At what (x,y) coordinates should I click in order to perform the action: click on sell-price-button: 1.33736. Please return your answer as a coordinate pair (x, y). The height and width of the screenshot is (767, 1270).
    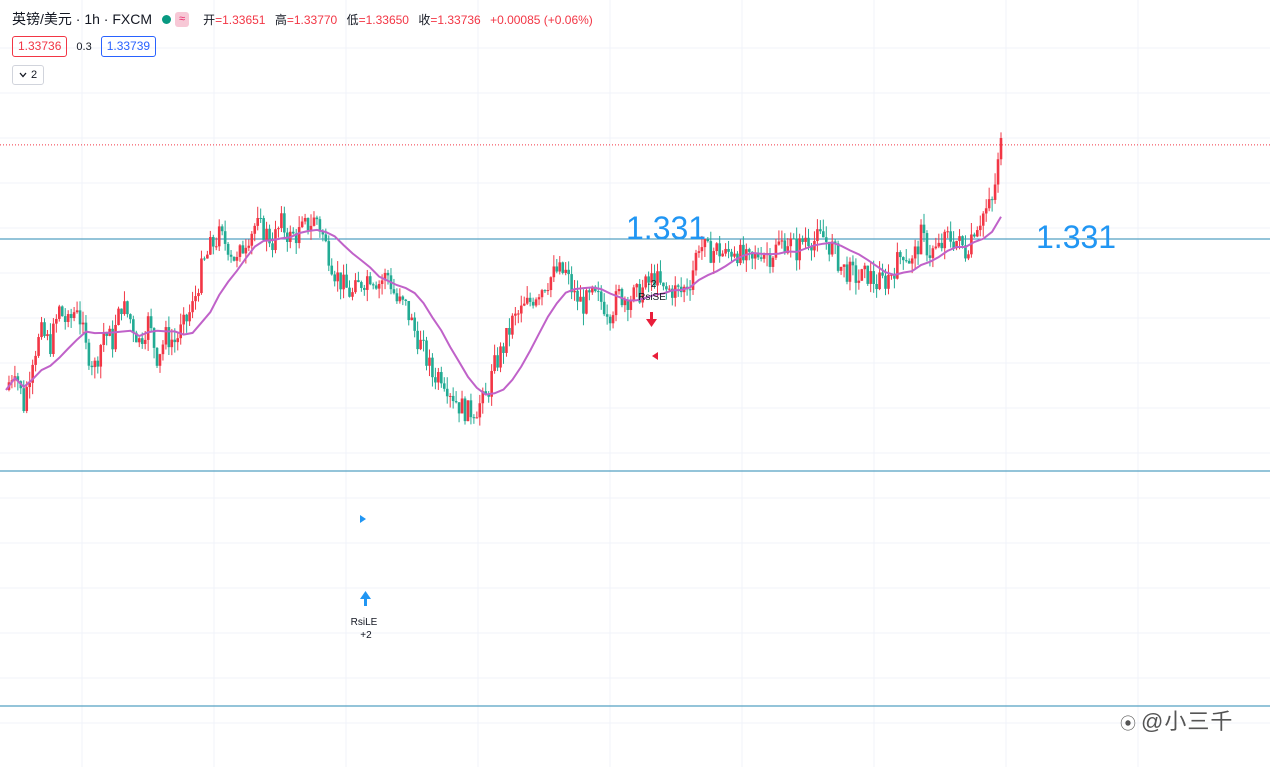
    Looking at the image, I should click on (40, 46).